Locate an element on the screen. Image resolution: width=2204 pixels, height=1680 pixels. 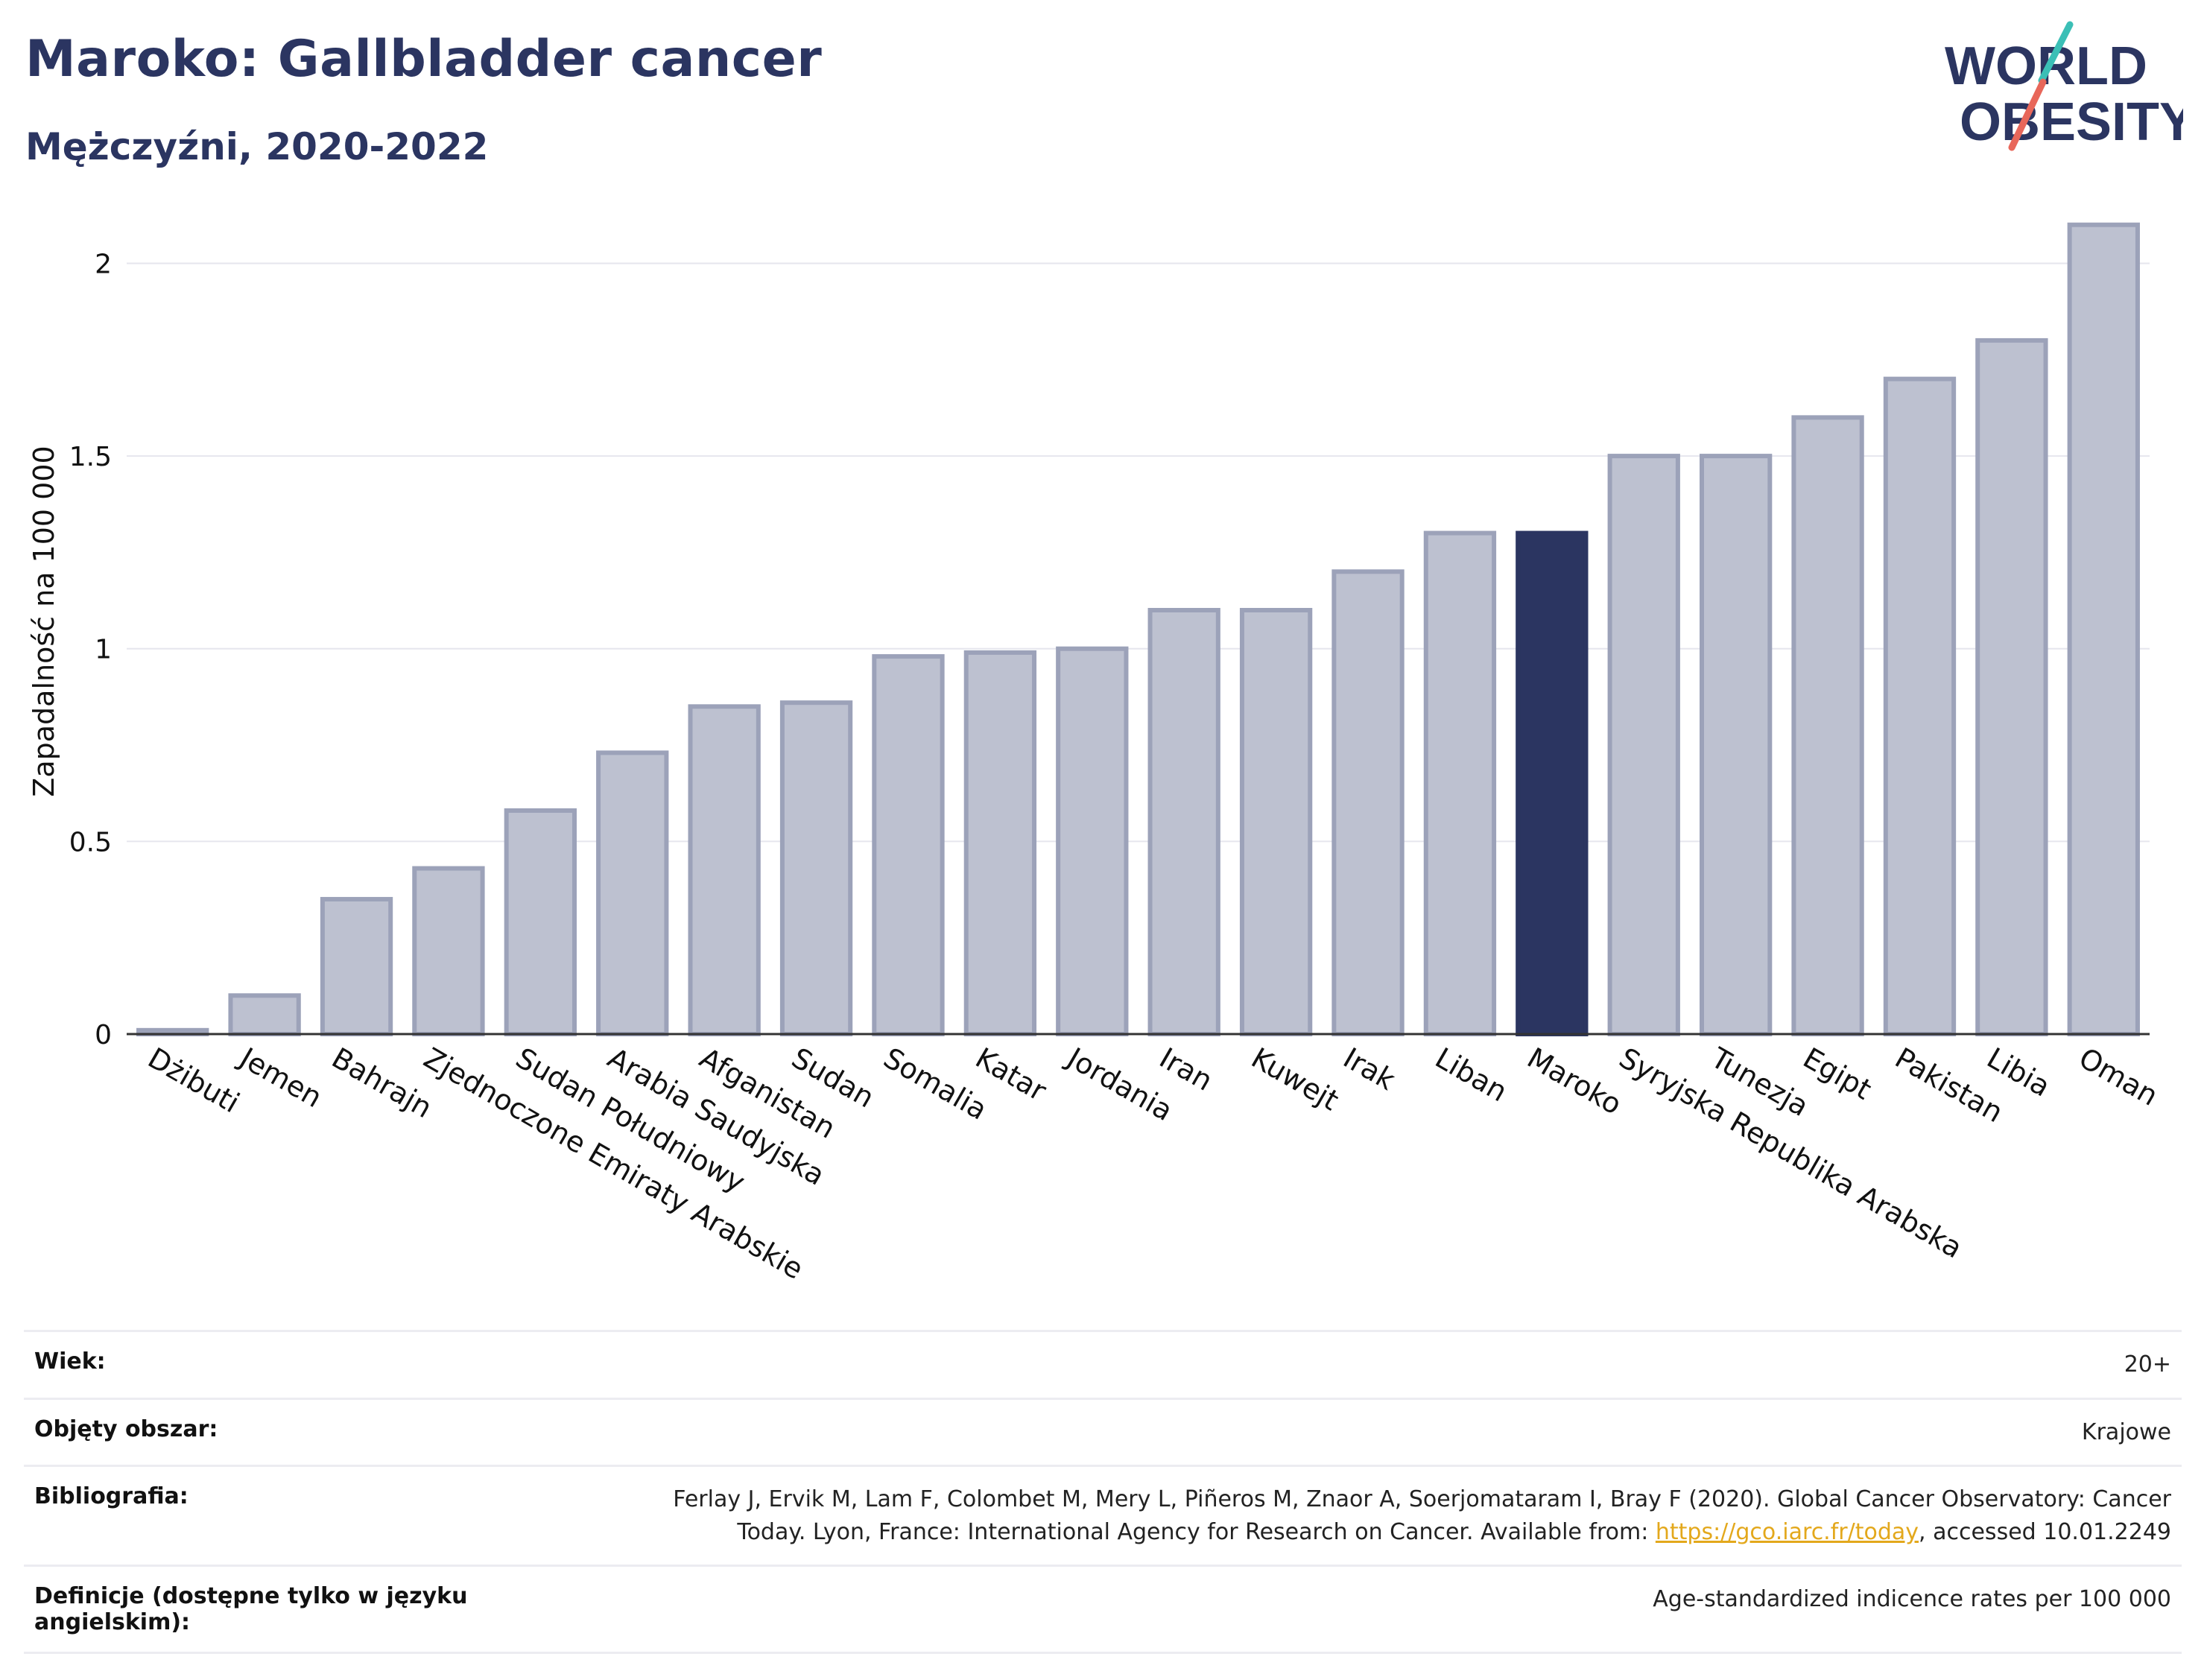
logo-obesity-text: OBESITY is located at coordinates (2071, 122).